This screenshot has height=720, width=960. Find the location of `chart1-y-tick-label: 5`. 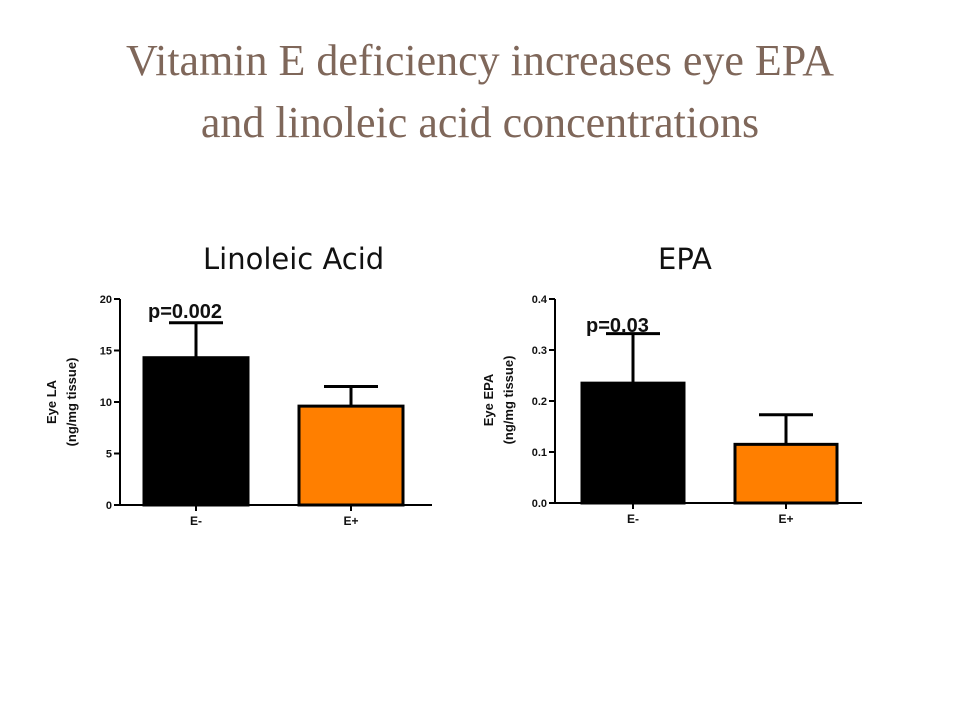

chart1-y-tick-label: 5 is located at coordinates (109, 455).